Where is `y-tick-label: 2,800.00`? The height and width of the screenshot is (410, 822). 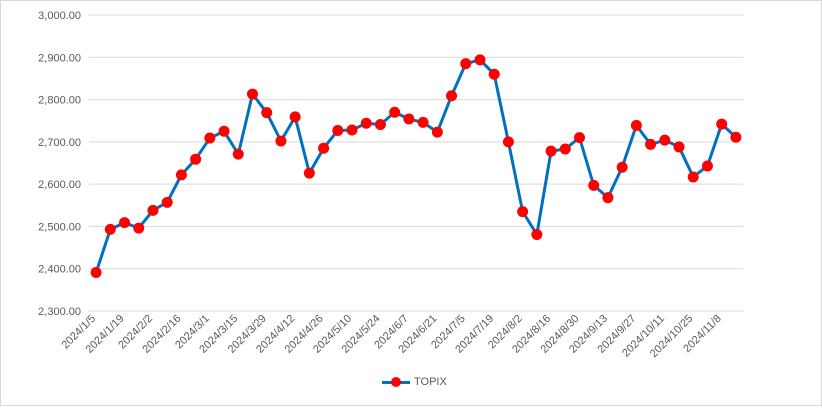
y-tick-label: 2,800.00 is located at coordinates (59, 101).